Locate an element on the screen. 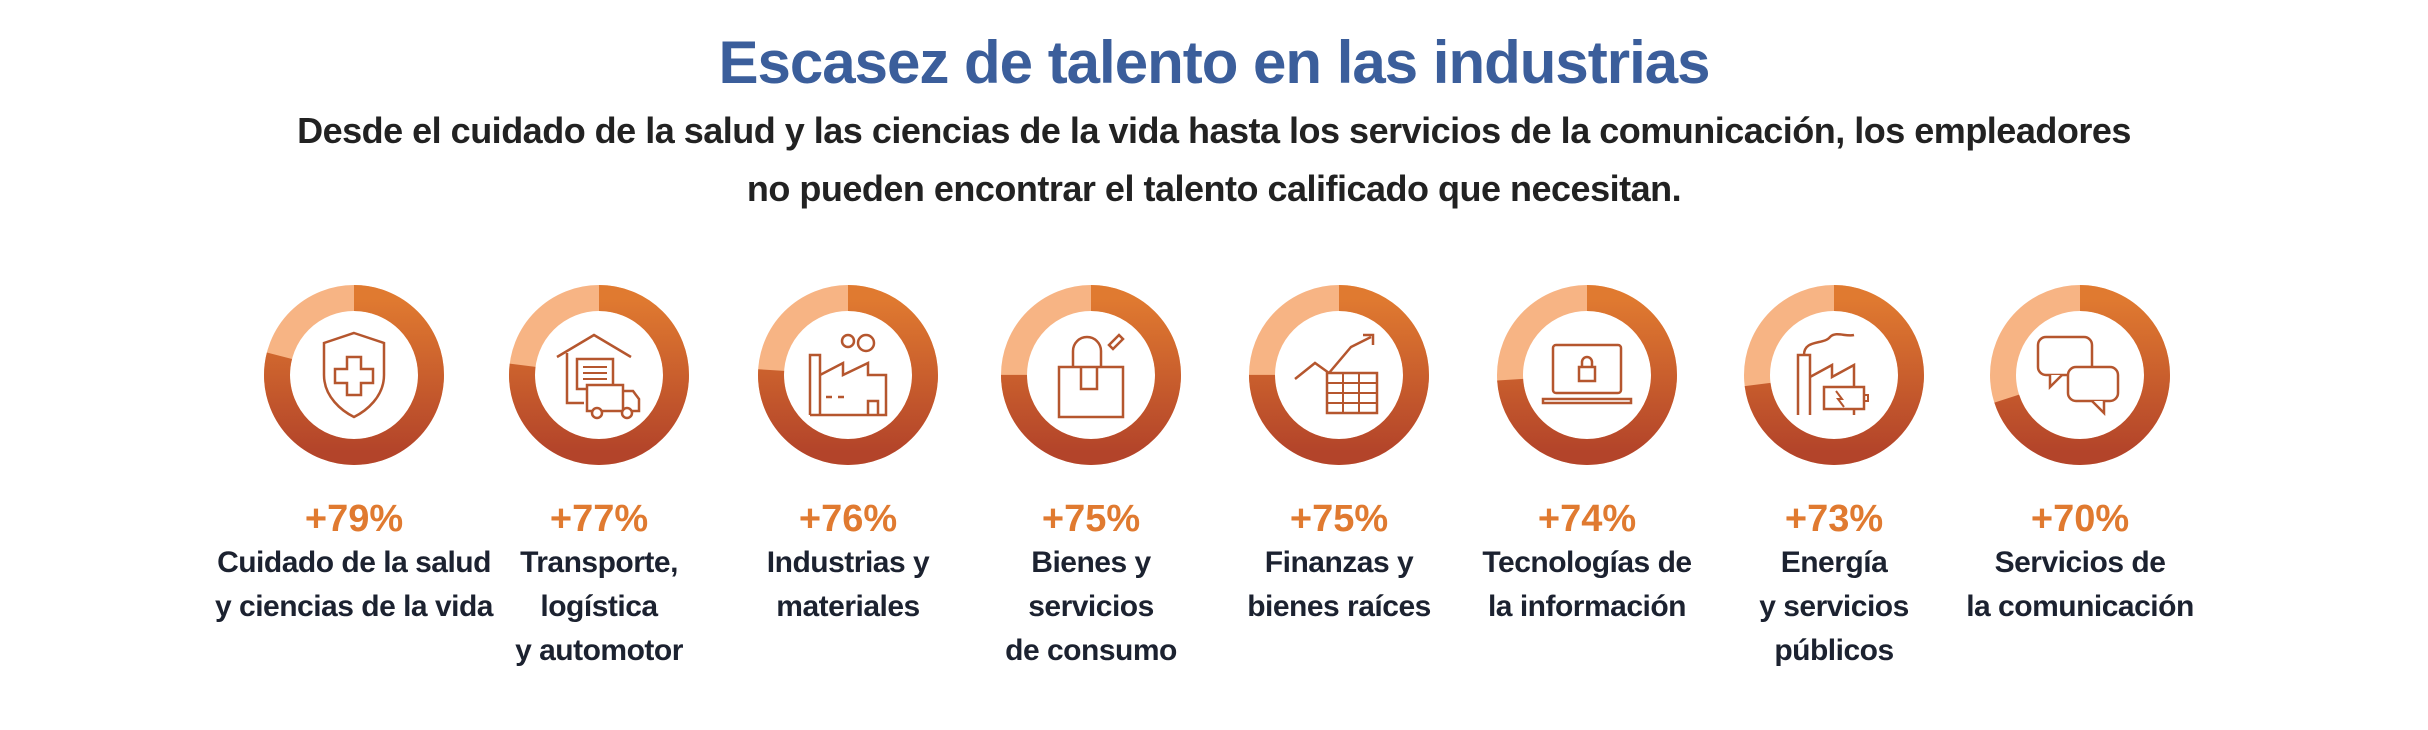 The width and height of the screenshot is (2428, 730). chat-bubbles-icon is located at coordinates (2078, 376).